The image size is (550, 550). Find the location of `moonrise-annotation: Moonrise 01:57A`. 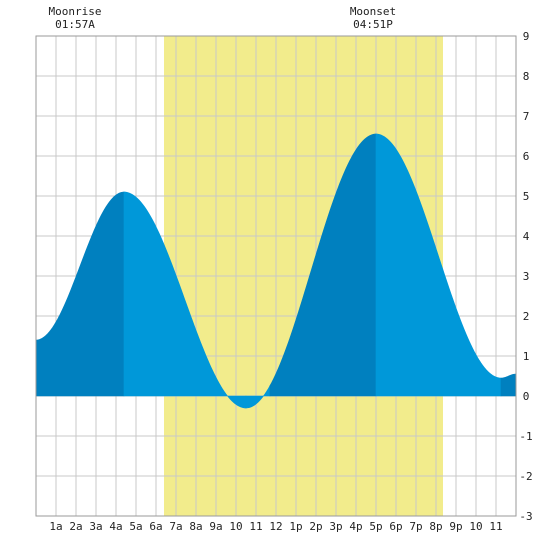

moonrise-annotation: Moonrise 01:57A is located at coordinates (75, 18).